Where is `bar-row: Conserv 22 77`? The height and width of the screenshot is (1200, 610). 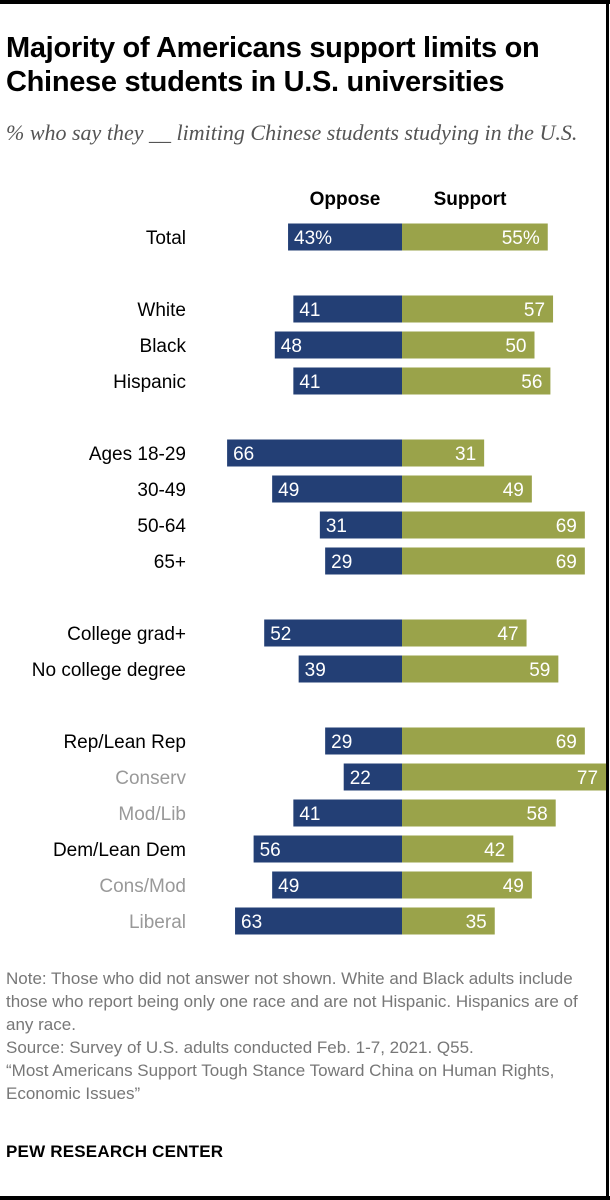
bar-row: Conserv 22 77 is located at coordinates (361, 777).